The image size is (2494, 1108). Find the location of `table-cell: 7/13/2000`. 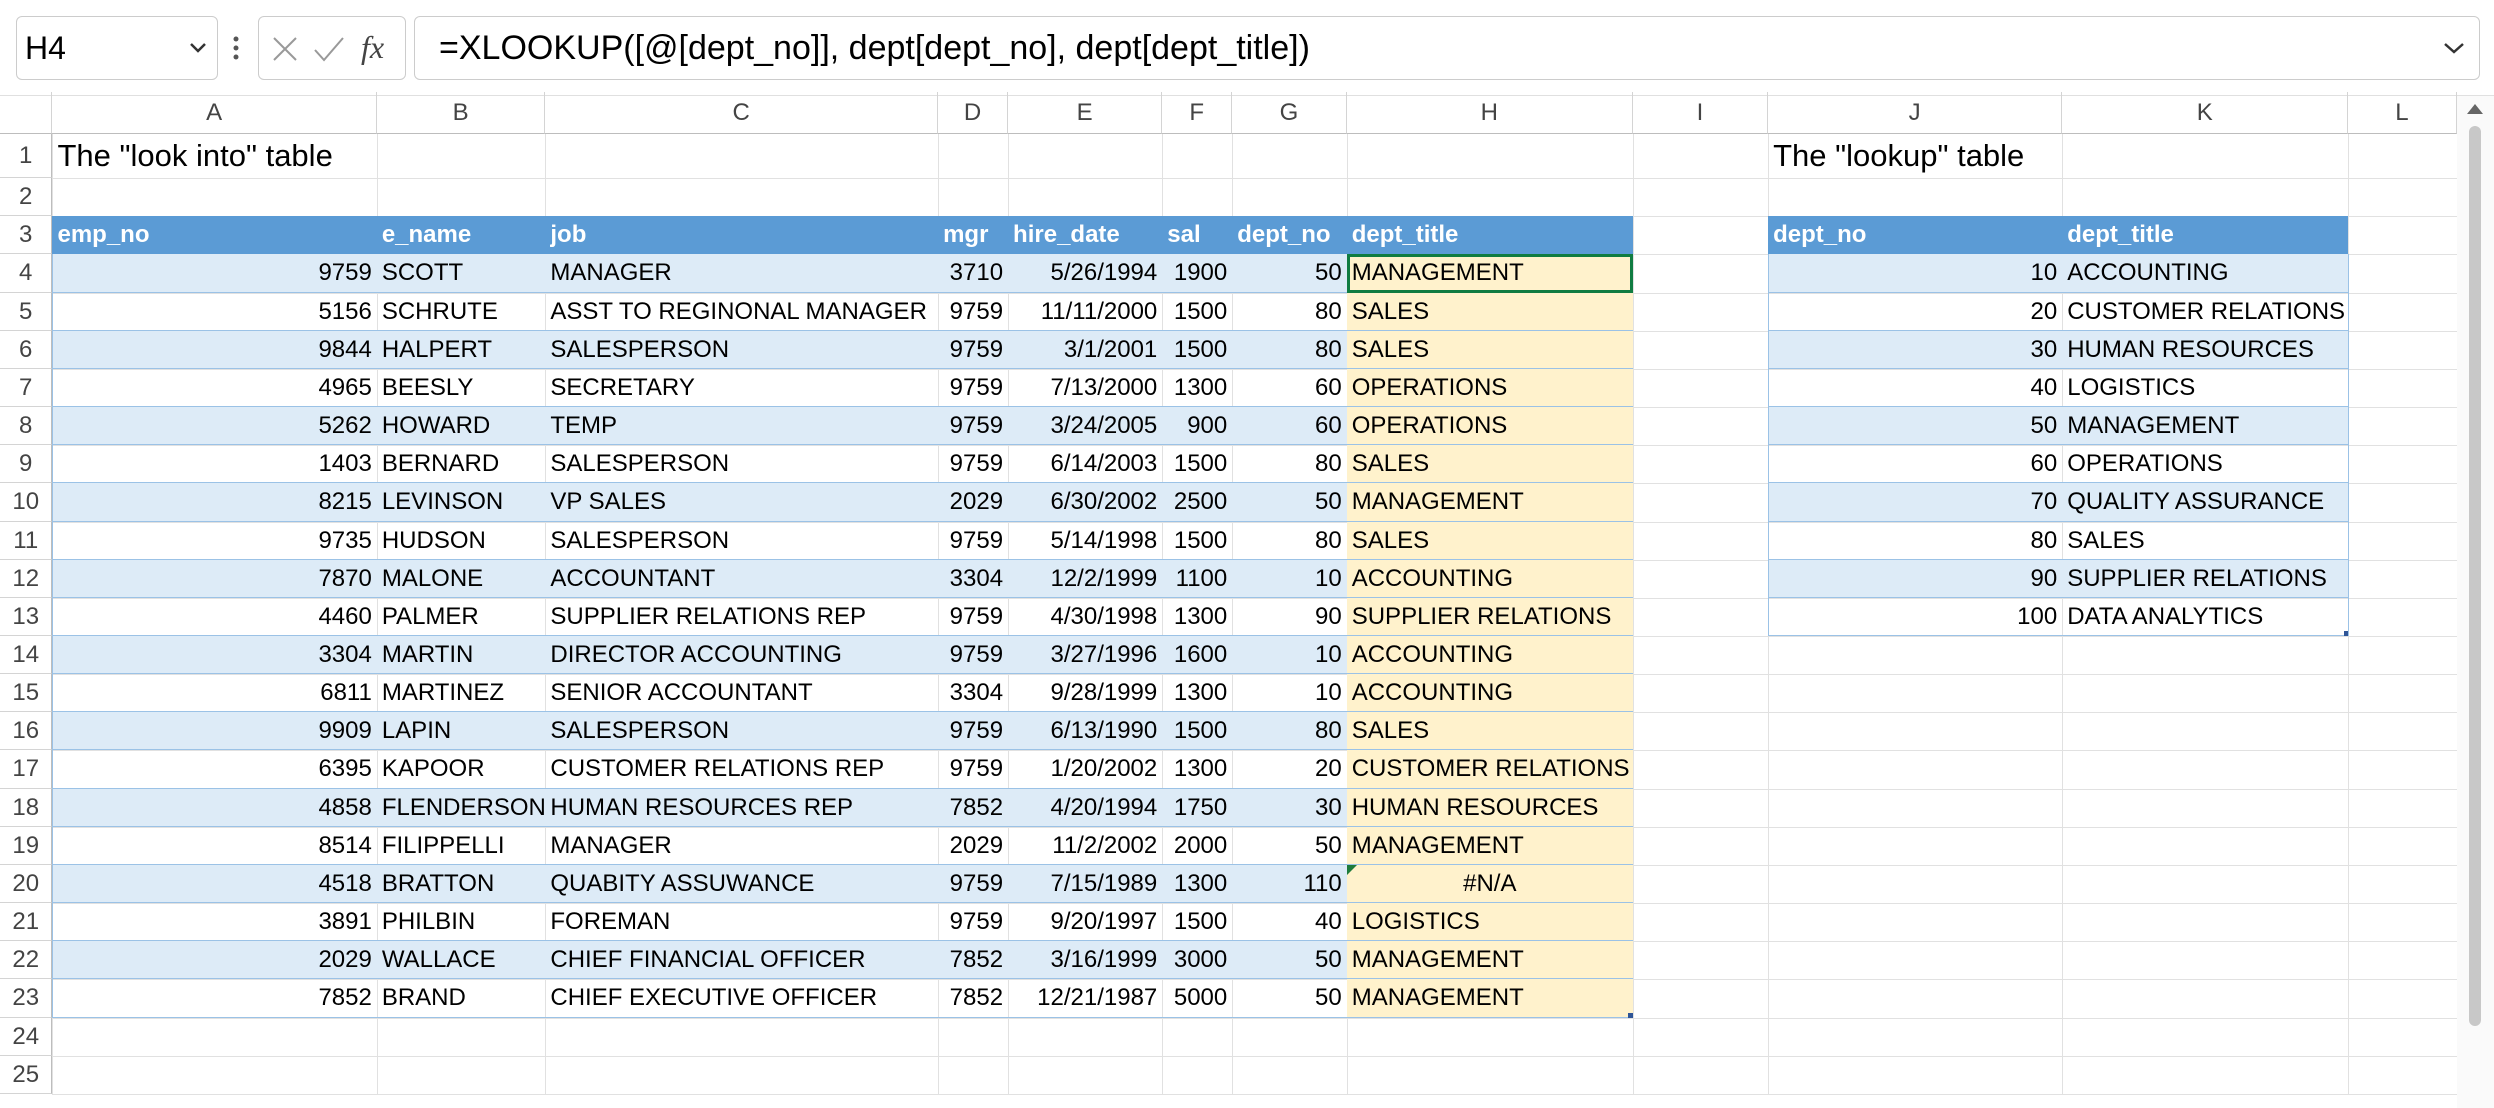

table-cell: 7/13/2000 is located at coordinates (1085, 388).